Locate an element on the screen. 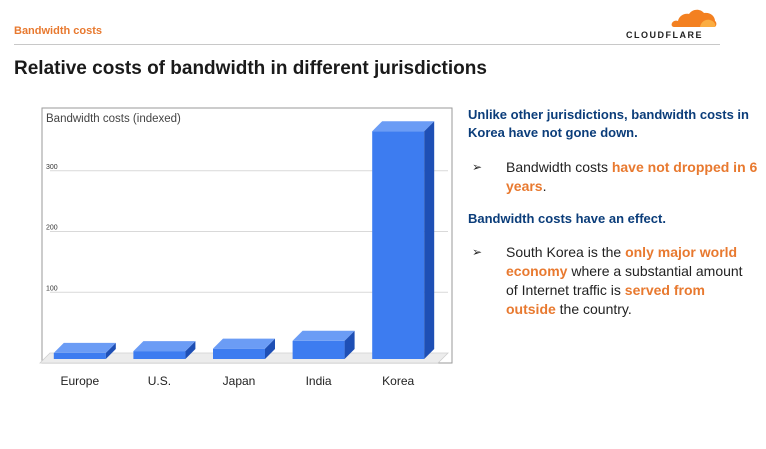 Image resolution: width=766 pixels, height=449 pixels. bar-korea is located at coordinates (403, 240).